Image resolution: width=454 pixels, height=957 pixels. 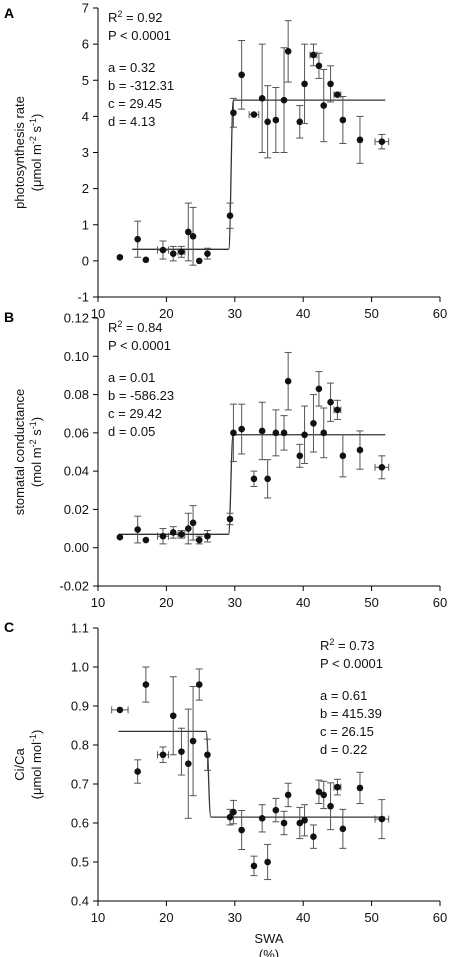 I want to click on y-tick-label: 0.02, so click(x=76, y=509).